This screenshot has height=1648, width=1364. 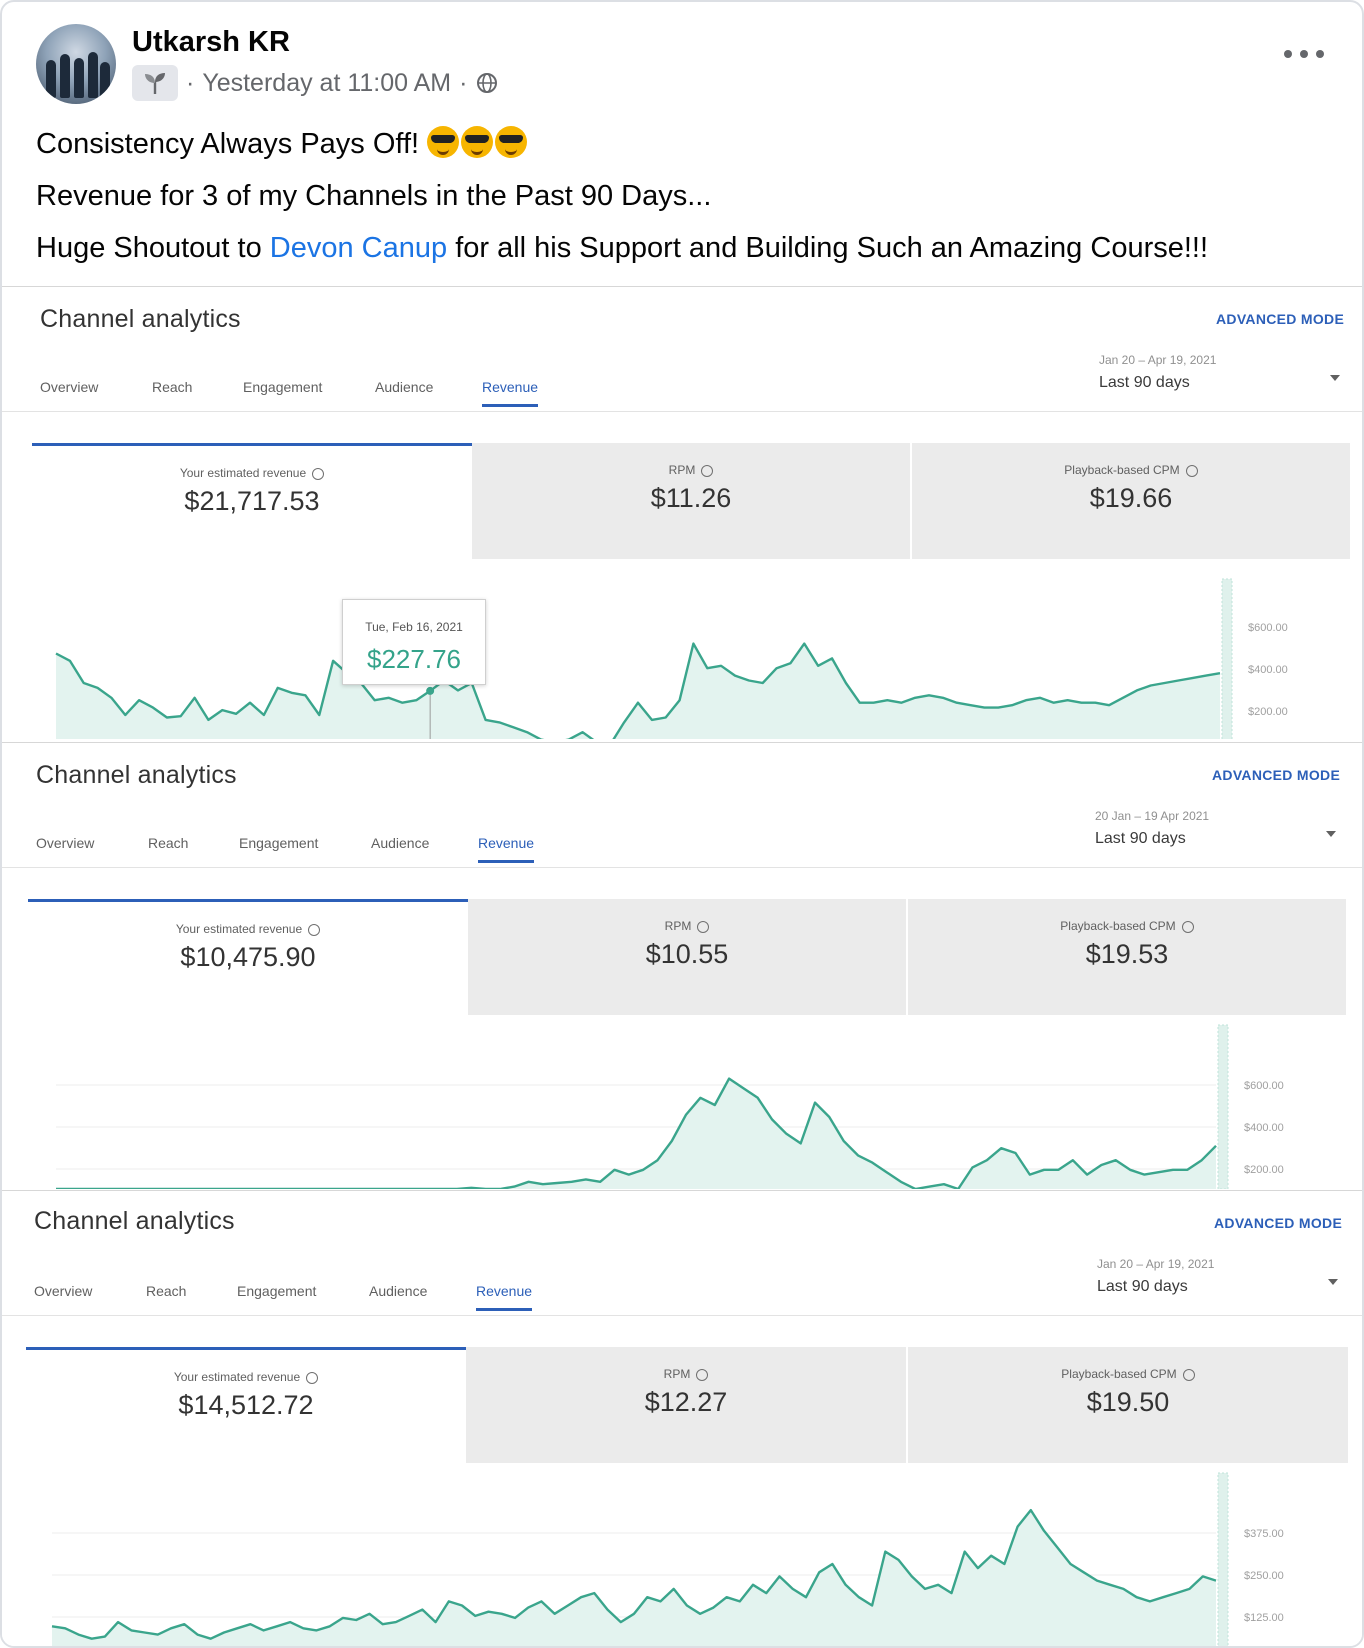 I want to click on globe-icon, so click(x=487, y=83).